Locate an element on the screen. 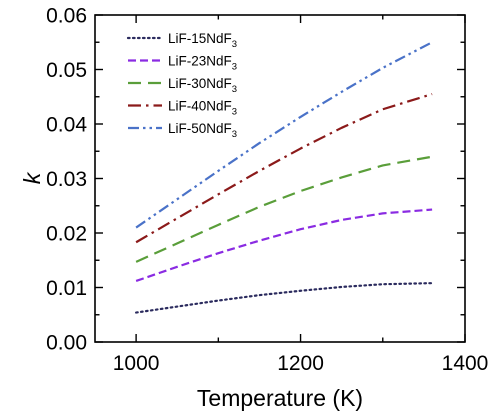  legend-label-main: LiF-30NdF is located at coordinates (200, 83).